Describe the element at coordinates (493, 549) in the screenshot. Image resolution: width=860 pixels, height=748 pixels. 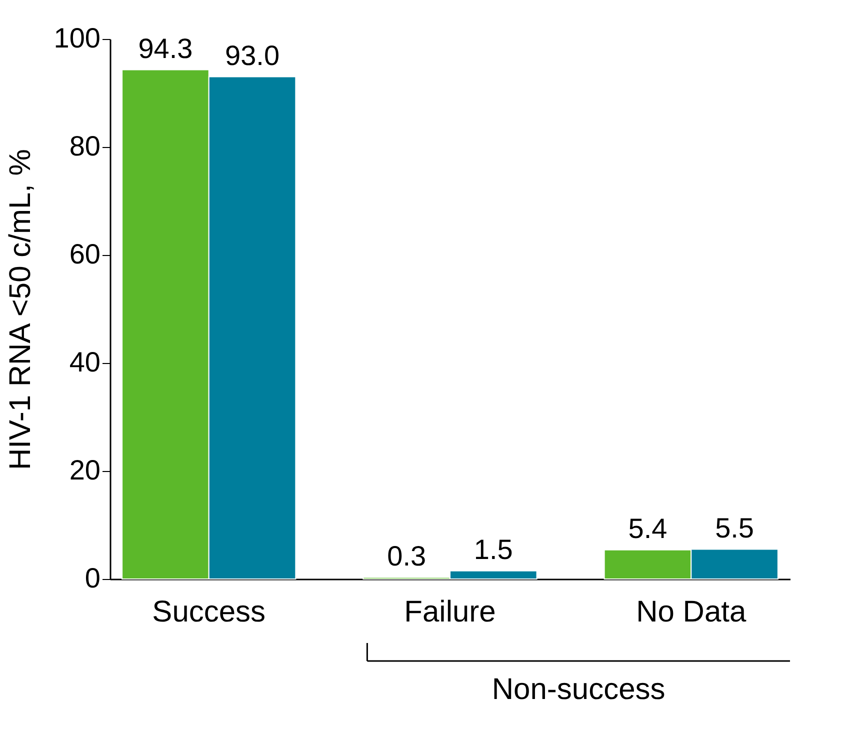
I see `data-label: 1.5` at that location.